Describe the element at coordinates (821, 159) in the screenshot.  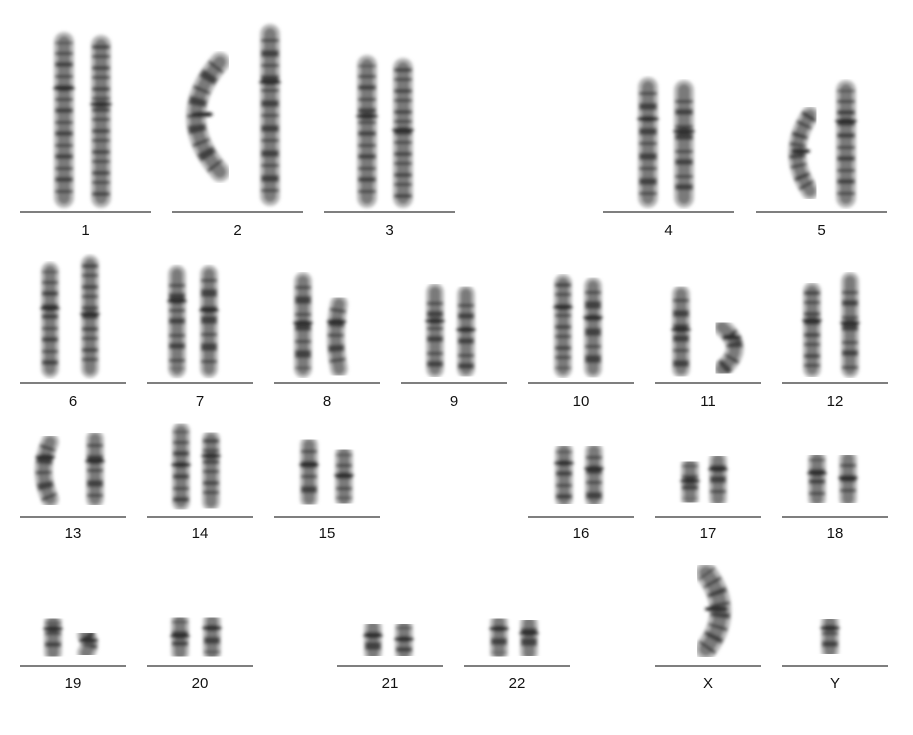
I see `chromosome-pair: 5` at that location.